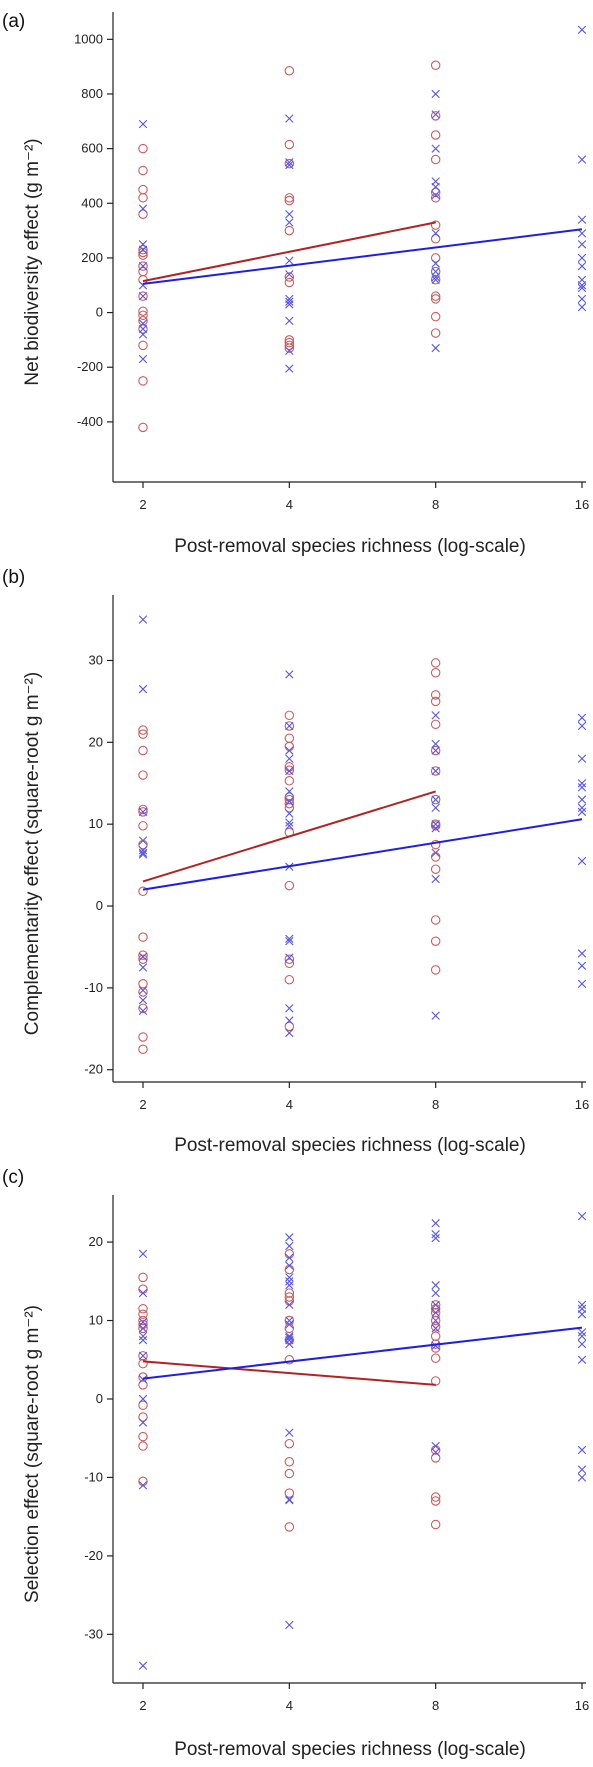 This screenshot has width=593, height=1767. Describe the element at coordinates (289, 504) in the screenshot. I see `x-tick-label: 4` at that location.